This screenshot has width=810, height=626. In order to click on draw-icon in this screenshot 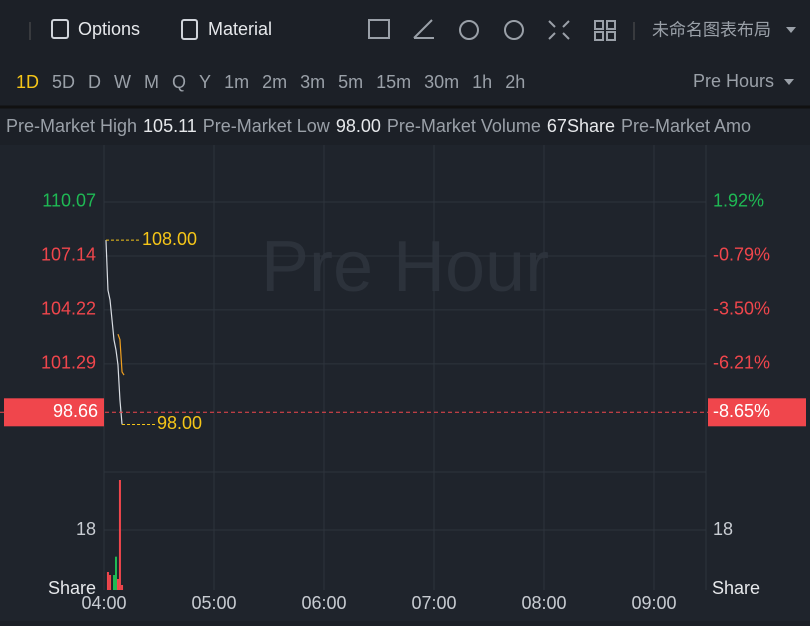, I will do `click(423, 29)`.